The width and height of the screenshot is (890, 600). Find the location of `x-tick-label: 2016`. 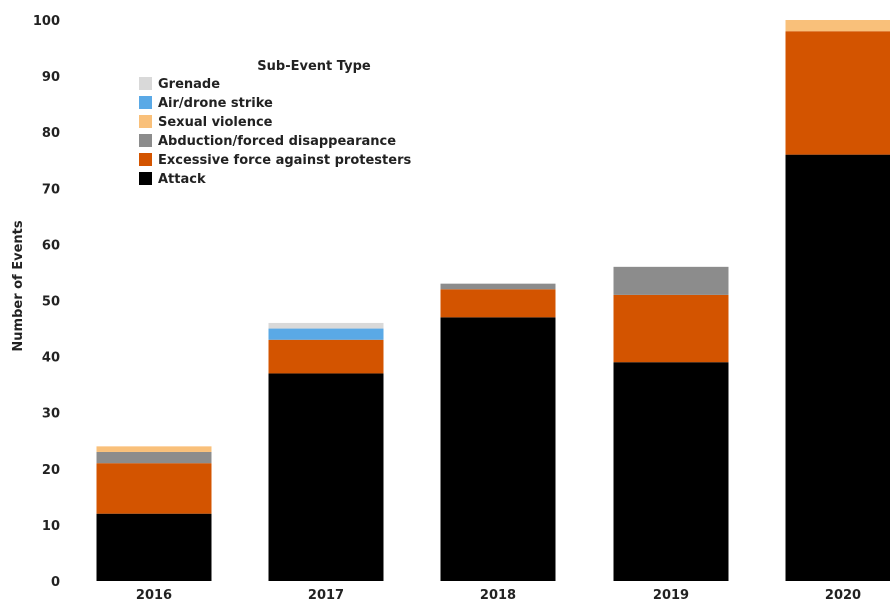

x-tick-label: 2016 is located at coordinates (154, 594).